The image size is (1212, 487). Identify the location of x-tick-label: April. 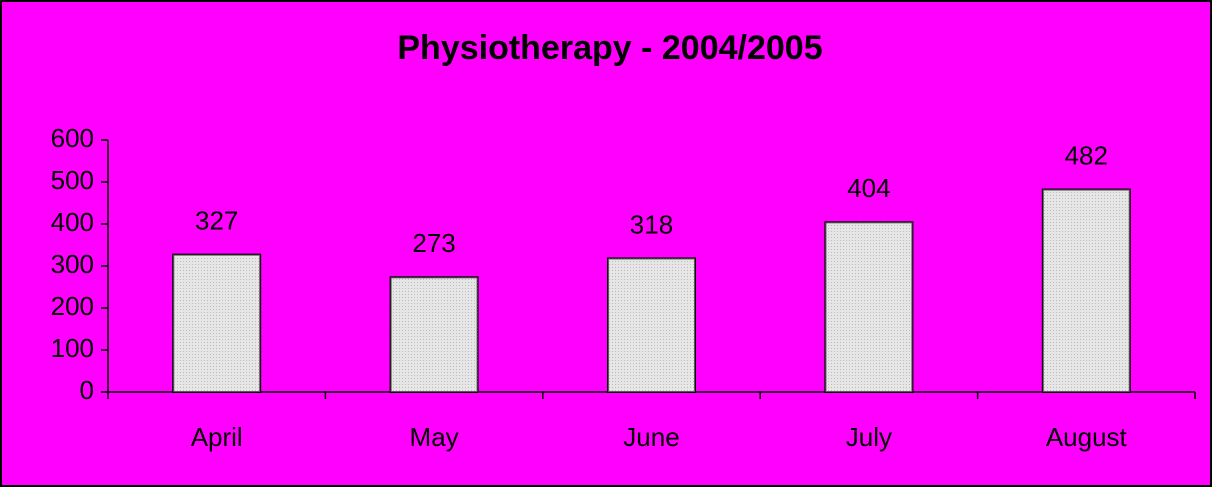
(217, 437).